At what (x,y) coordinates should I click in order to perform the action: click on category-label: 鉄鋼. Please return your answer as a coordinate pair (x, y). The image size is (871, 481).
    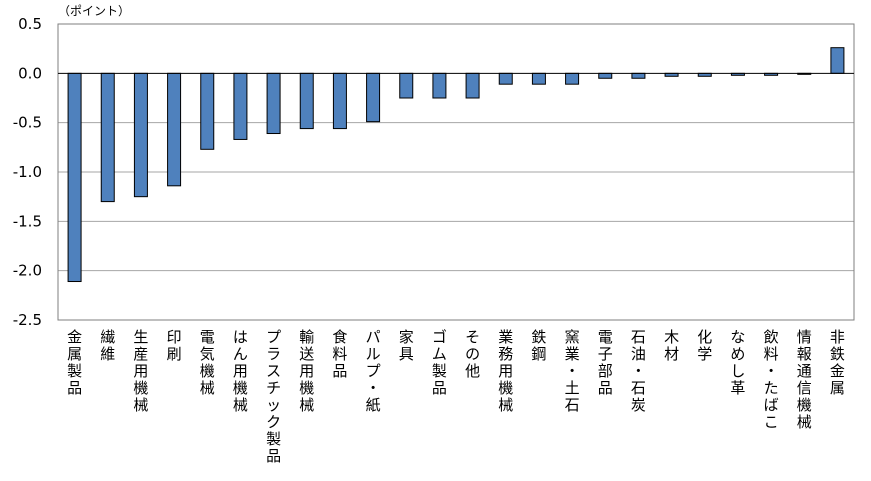
    Looking at the image, I should click on (538, 345).